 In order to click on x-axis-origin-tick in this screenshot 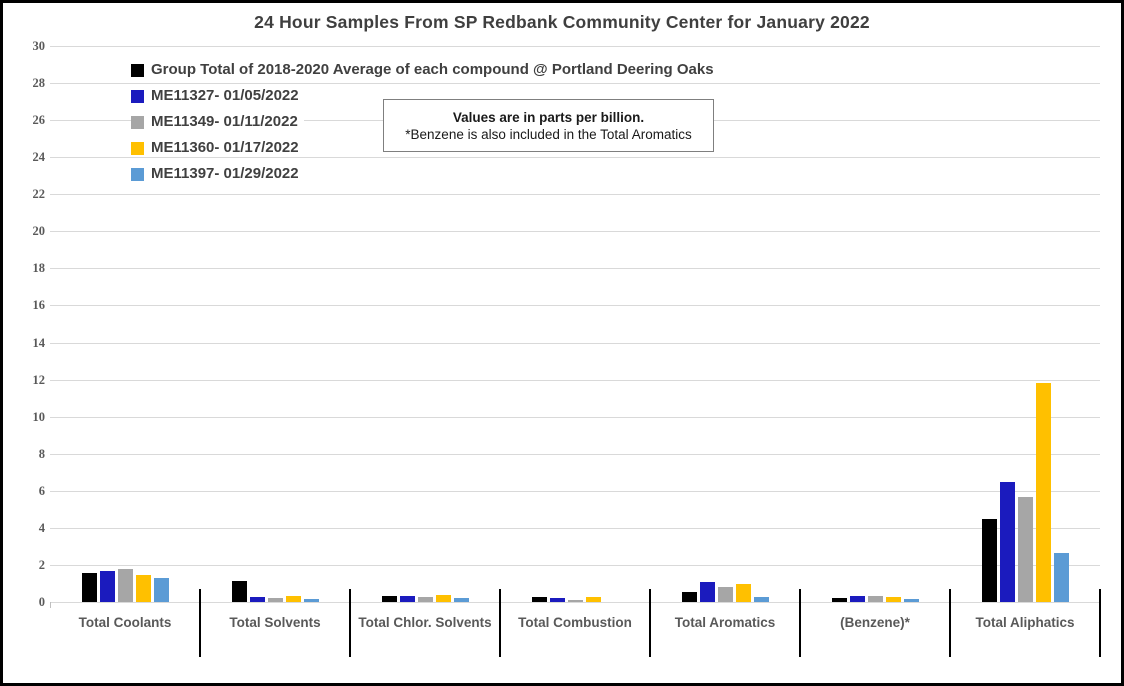, I will do `click(50, 605)`.